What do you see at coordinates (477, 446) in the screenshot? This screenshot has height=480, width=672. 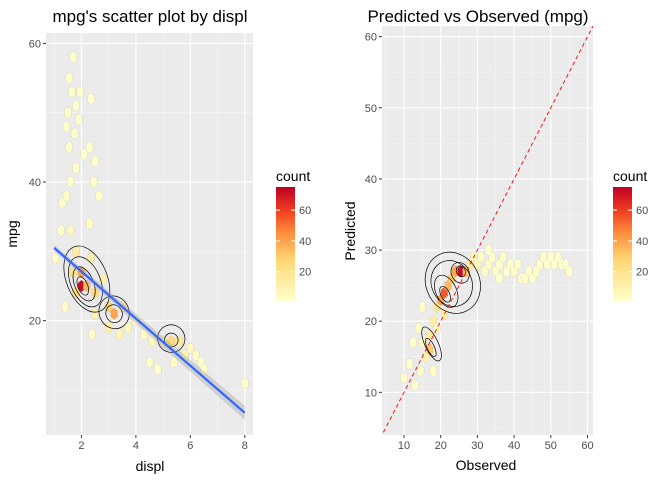 I see `x-tick-label: 30` at bounding box center [477, 446].